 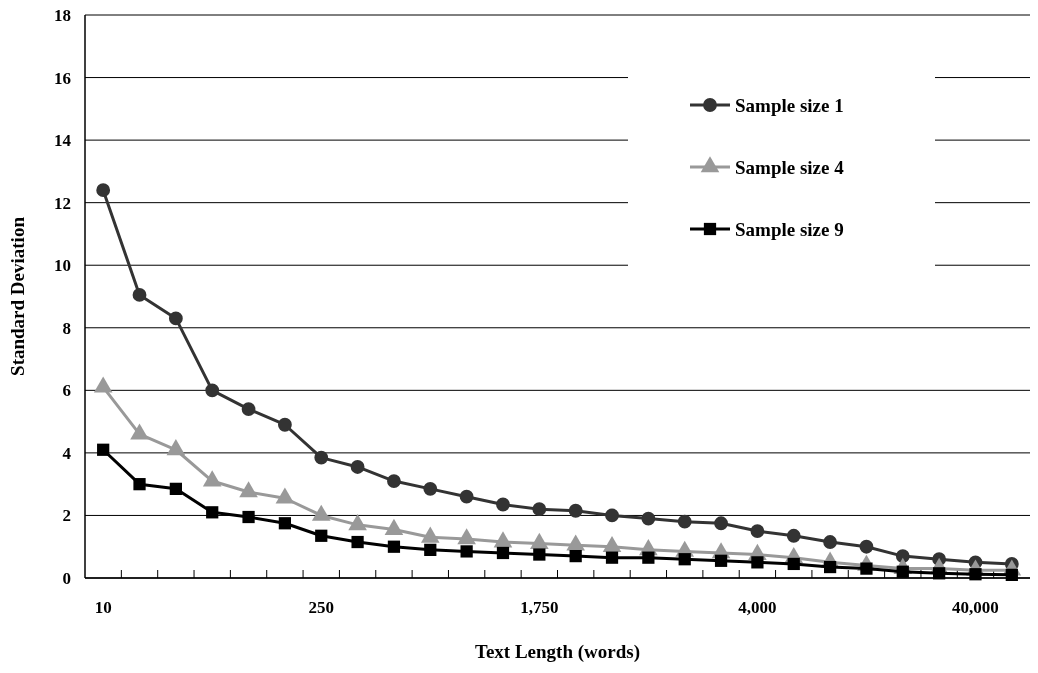 What do you see at coordinates (62, 203) in the screenshot?
I see `y-tick-label: 12` at bounding box center [62, 203].